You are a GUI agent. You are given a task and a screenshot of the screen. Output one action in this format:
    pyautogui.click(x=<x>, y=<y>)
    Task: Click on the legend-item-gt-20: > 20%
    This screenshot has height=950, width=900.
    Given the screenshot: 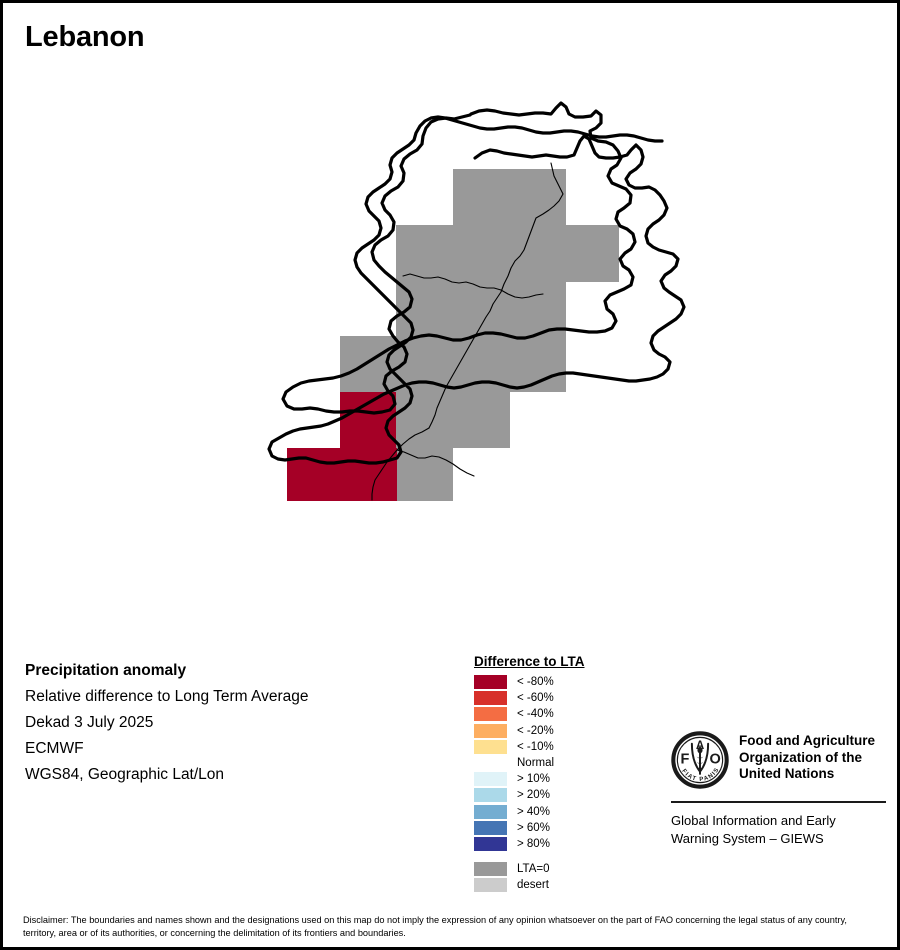 What is the action you would take?
    pyautogui.click(x=549, y=795)
    